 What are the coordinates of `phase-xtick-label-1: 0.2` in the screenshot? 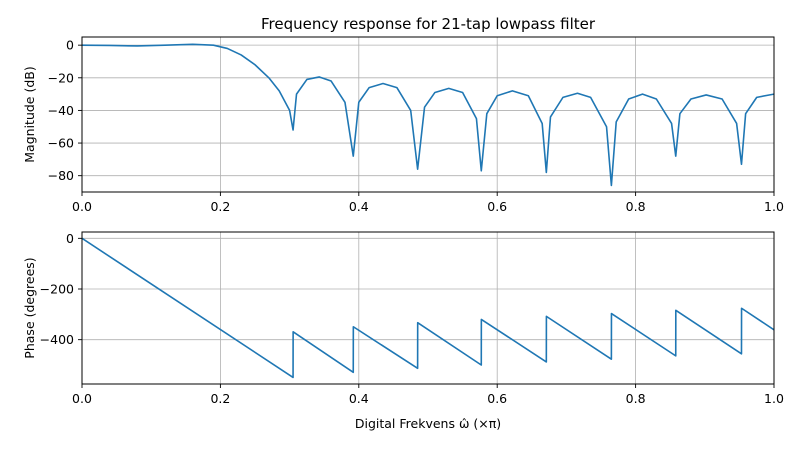 It's located at (220, 398).